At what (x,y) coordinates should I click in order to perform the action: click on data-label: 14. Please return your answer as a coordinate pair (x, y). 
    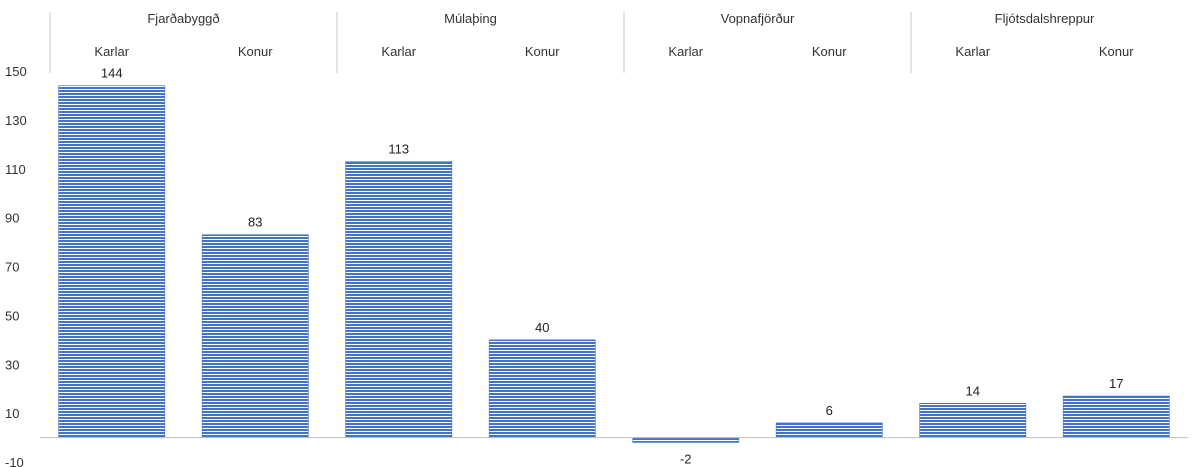
    Looking at the image, I should click on (973, 390).